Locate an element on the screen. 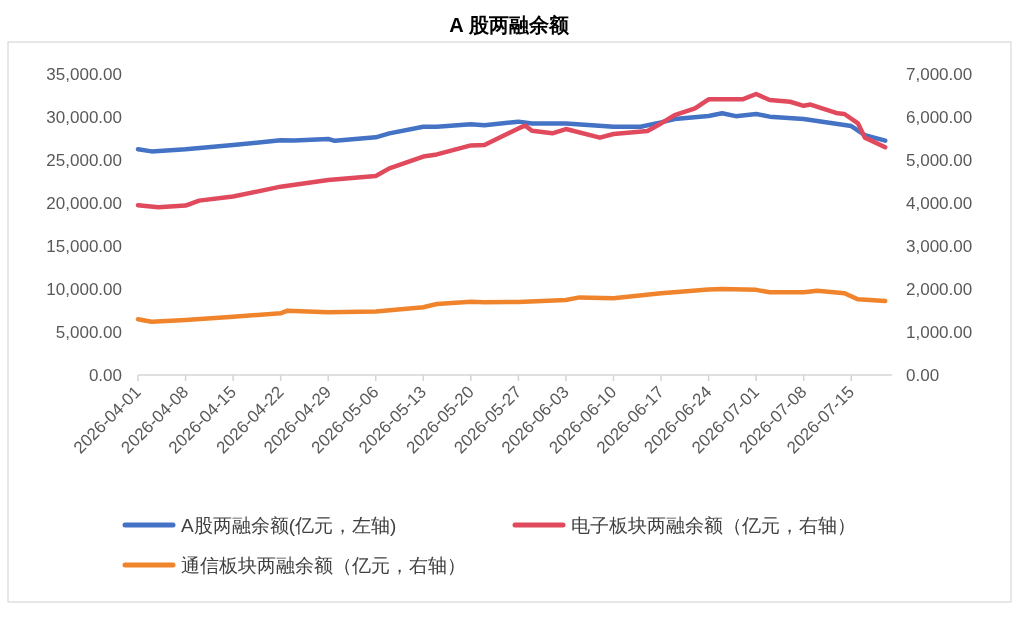 The height and width of the screenshot is (644, 1018). chart-title: A 股两融余额 is located at coordinates (509, 25).